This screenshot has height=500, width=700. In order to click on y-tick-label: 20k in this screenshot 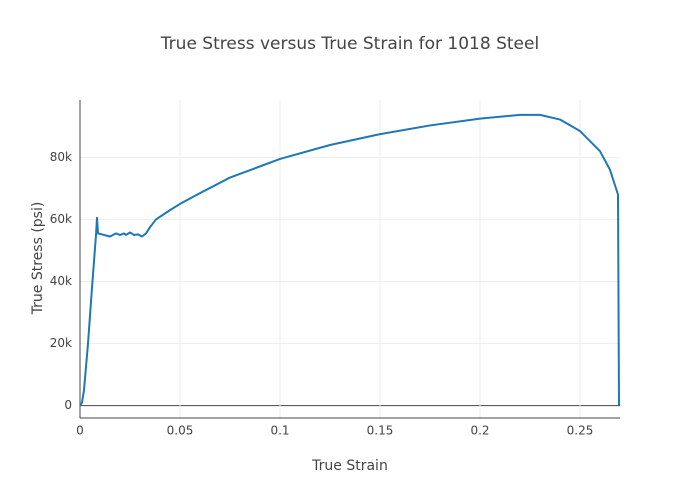, I will do `click(61, 343)`.